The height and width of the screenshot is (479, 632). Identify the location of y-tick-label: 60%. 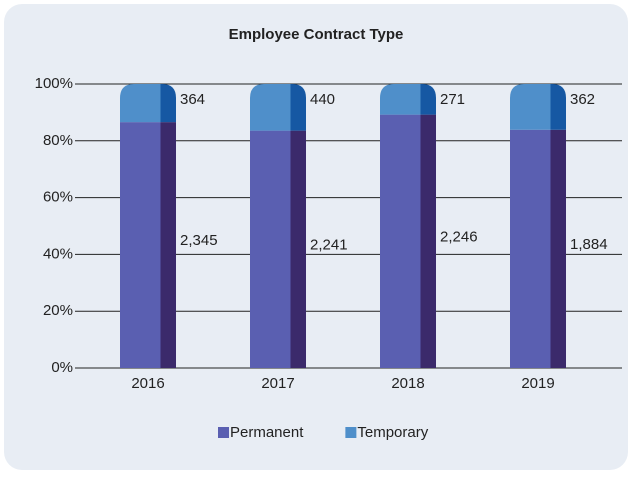
(58, 197).